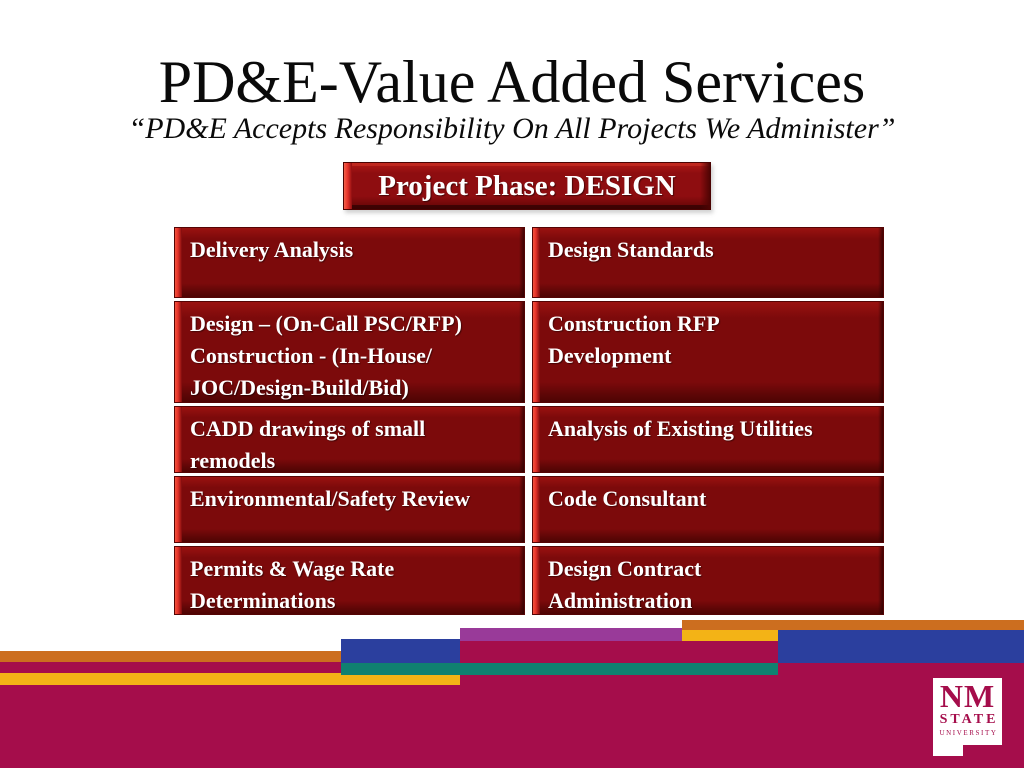 The height and width of the screenshot is (768, 1024). I want to click on nmsu-logo-text: NM STATE UNIVERSITY, so click(967, 717).